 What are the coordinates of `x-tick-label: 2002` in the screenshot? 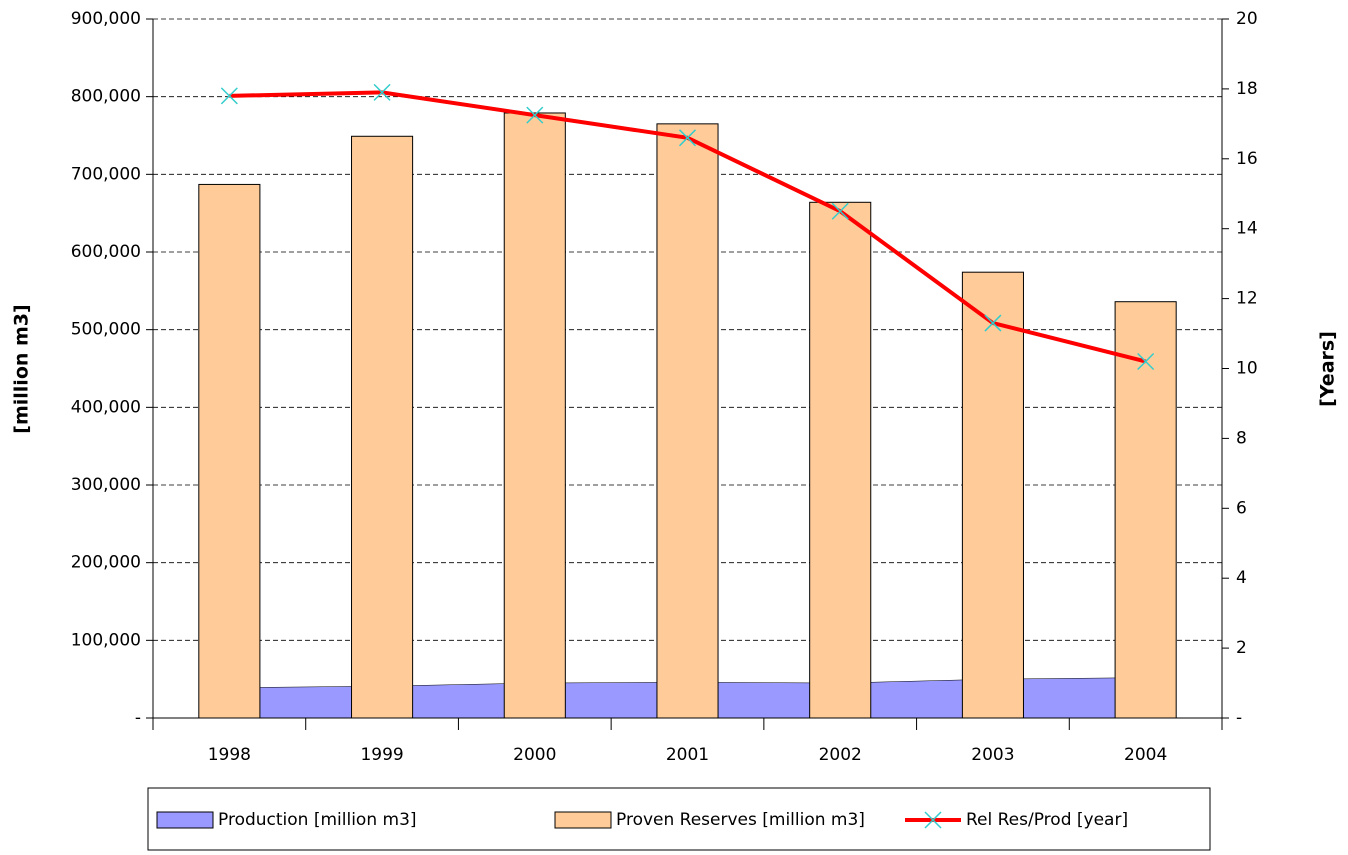 It's located at (840, 755).